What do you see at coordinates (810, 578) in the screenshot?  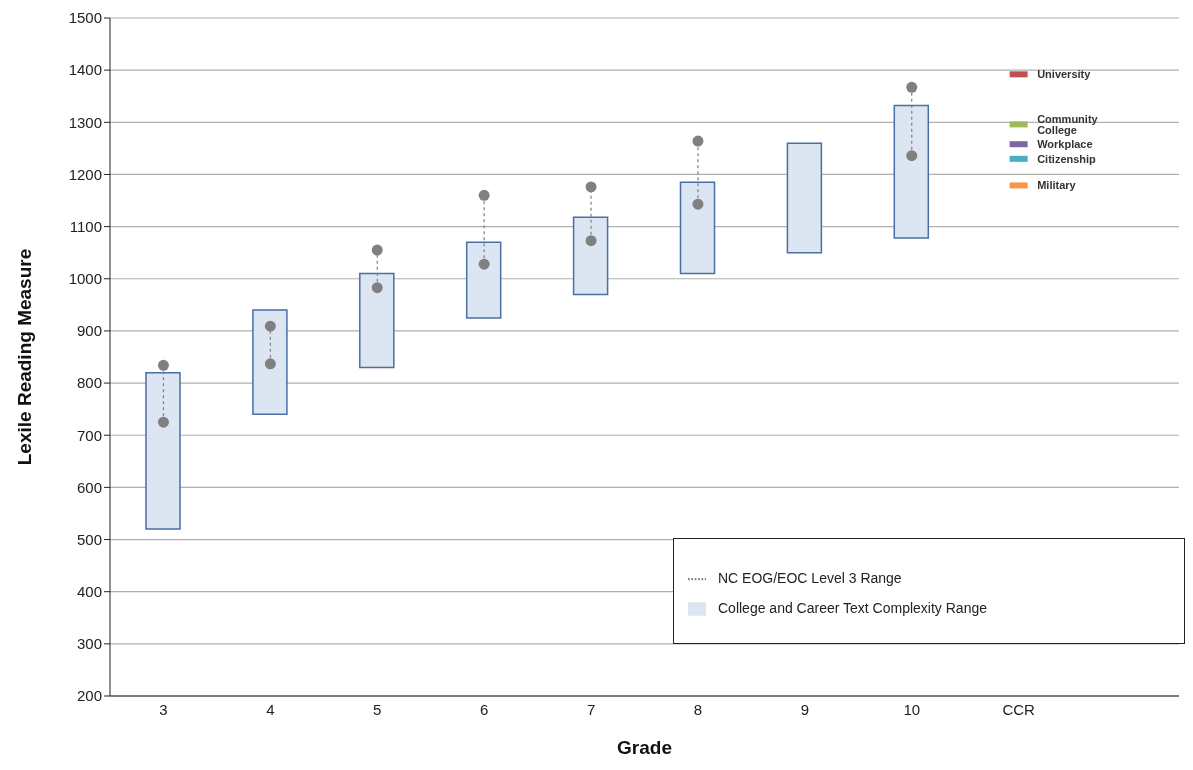 I see `legend-label: NC EOG/EOC Level 3 Range` at bounding box center [810, 578].